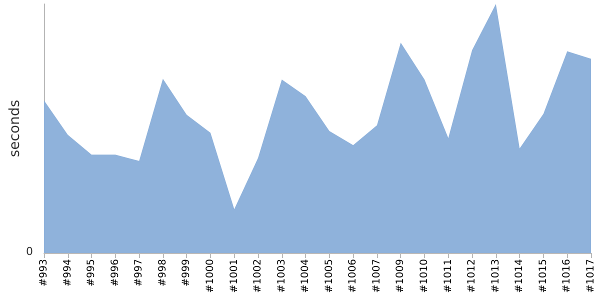 This screenshot has width=600, height=300. What do you see at coordinates (139, 272) in the screenshot?
I see `x-tick-label: #997` at bounding box center [139, 272].